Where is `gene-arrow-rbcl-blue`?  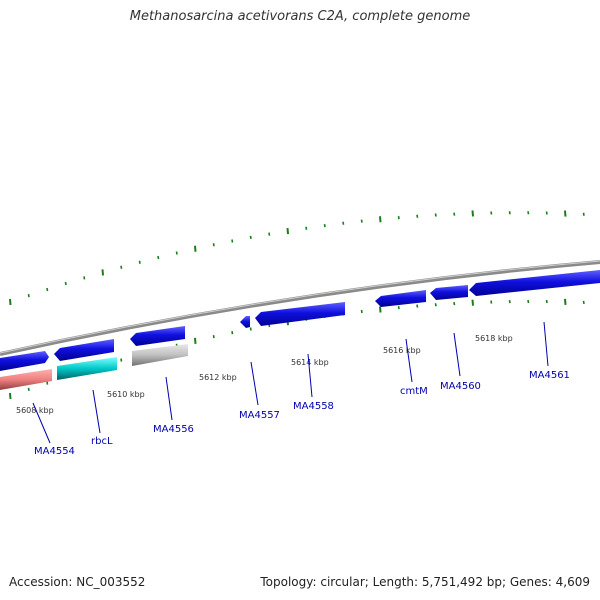 gene-arrow-rbcl-blue is located at coordinates (84, 350).